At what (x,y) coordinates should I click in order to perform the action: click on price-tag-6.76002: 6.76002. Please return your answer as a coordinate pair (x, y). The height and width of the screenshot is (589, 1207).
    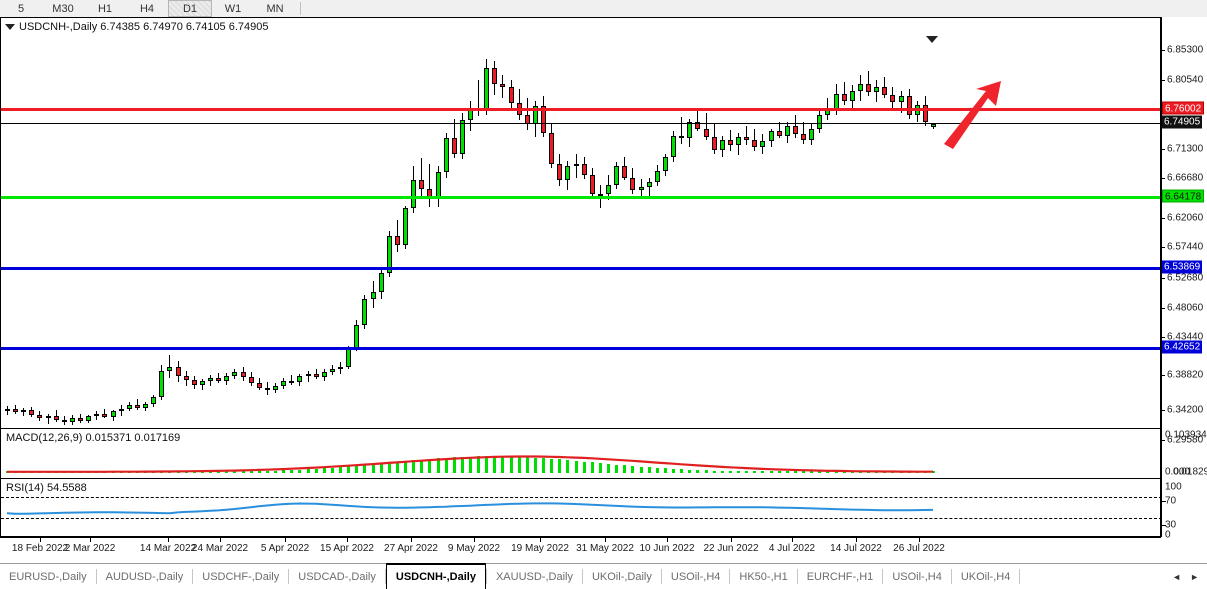
    Looking at the image, I should click on (1183, 108).